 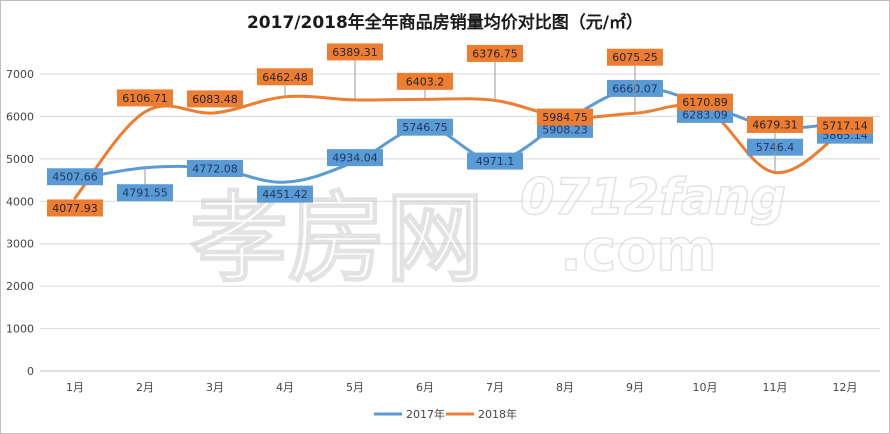 I want to click on data-label: 4971.1, so click(x=495, y=161).